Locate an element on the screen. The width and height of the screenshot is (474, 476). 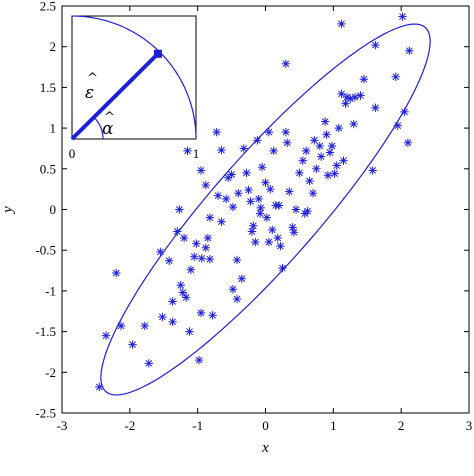
x-tick-label: 2 is located at coordinates (401, 425).